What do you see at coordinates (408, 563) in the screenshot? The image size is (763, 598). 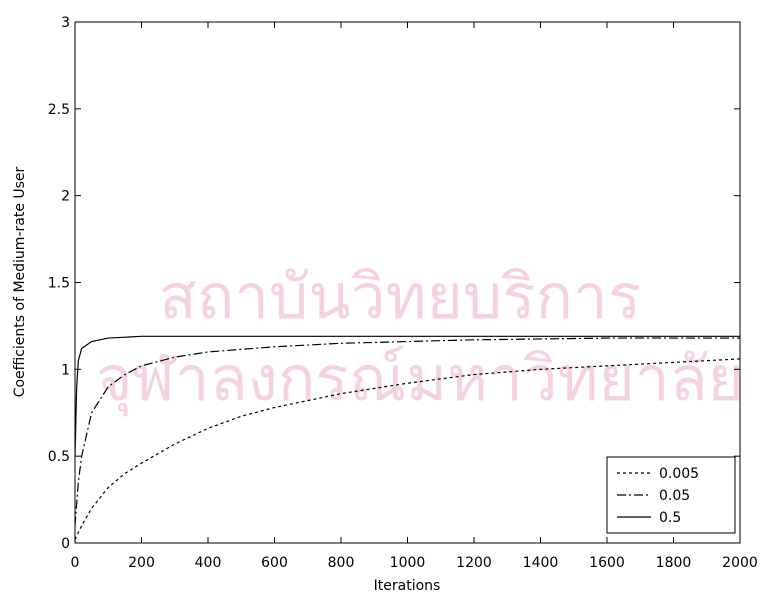 I see `x-tick-label: 1000` at bounding box center [408, 563].